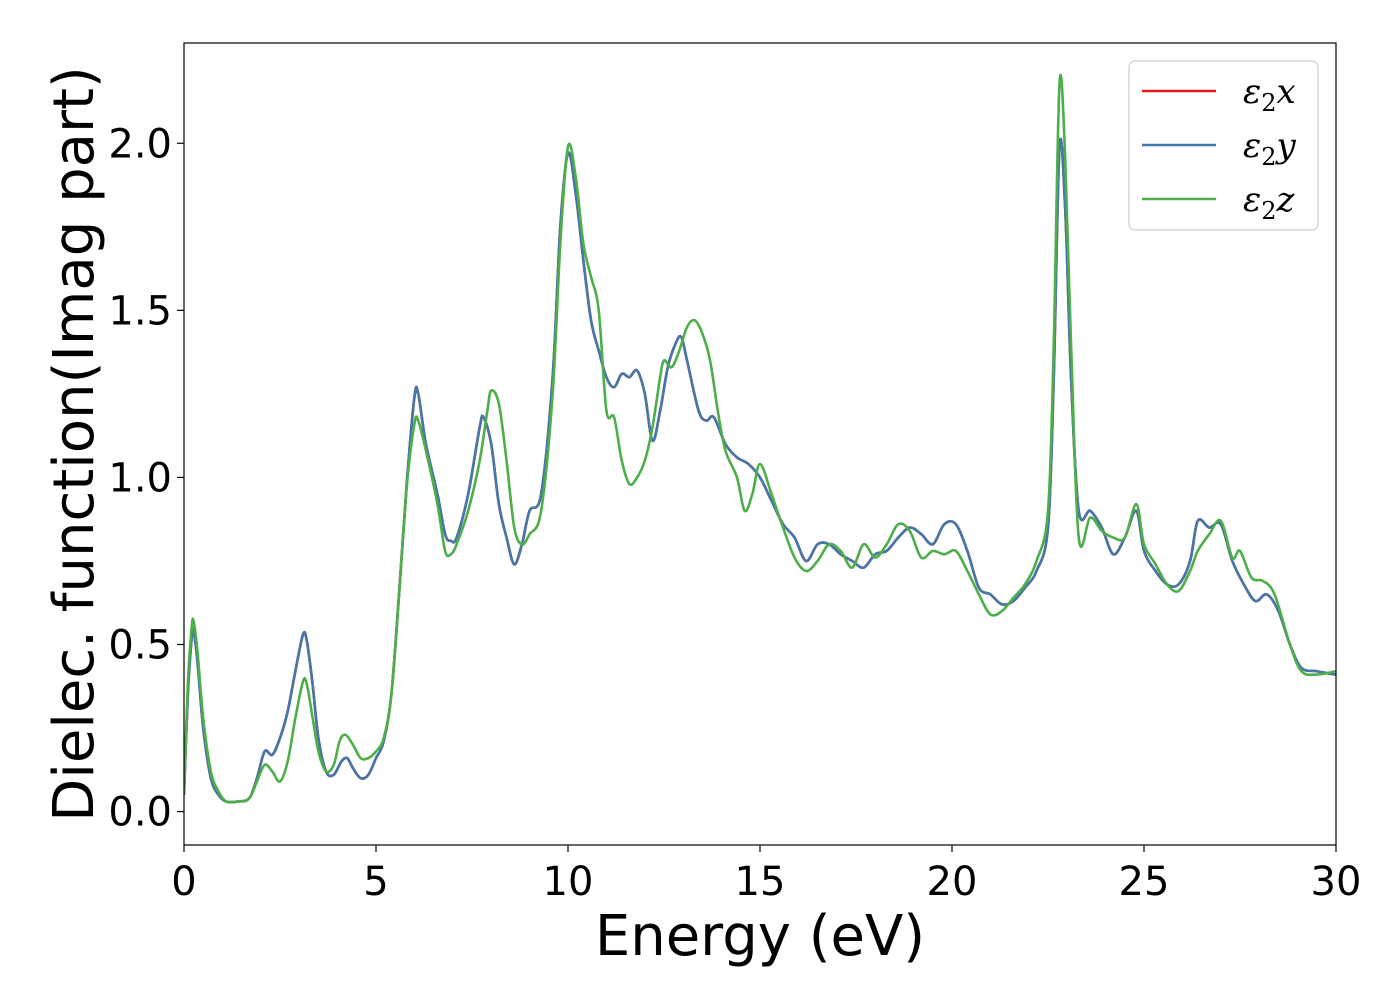  Describe the element at coordinates (568, 882) in the screenshot. I see `x-tick-label: 10` at that location.